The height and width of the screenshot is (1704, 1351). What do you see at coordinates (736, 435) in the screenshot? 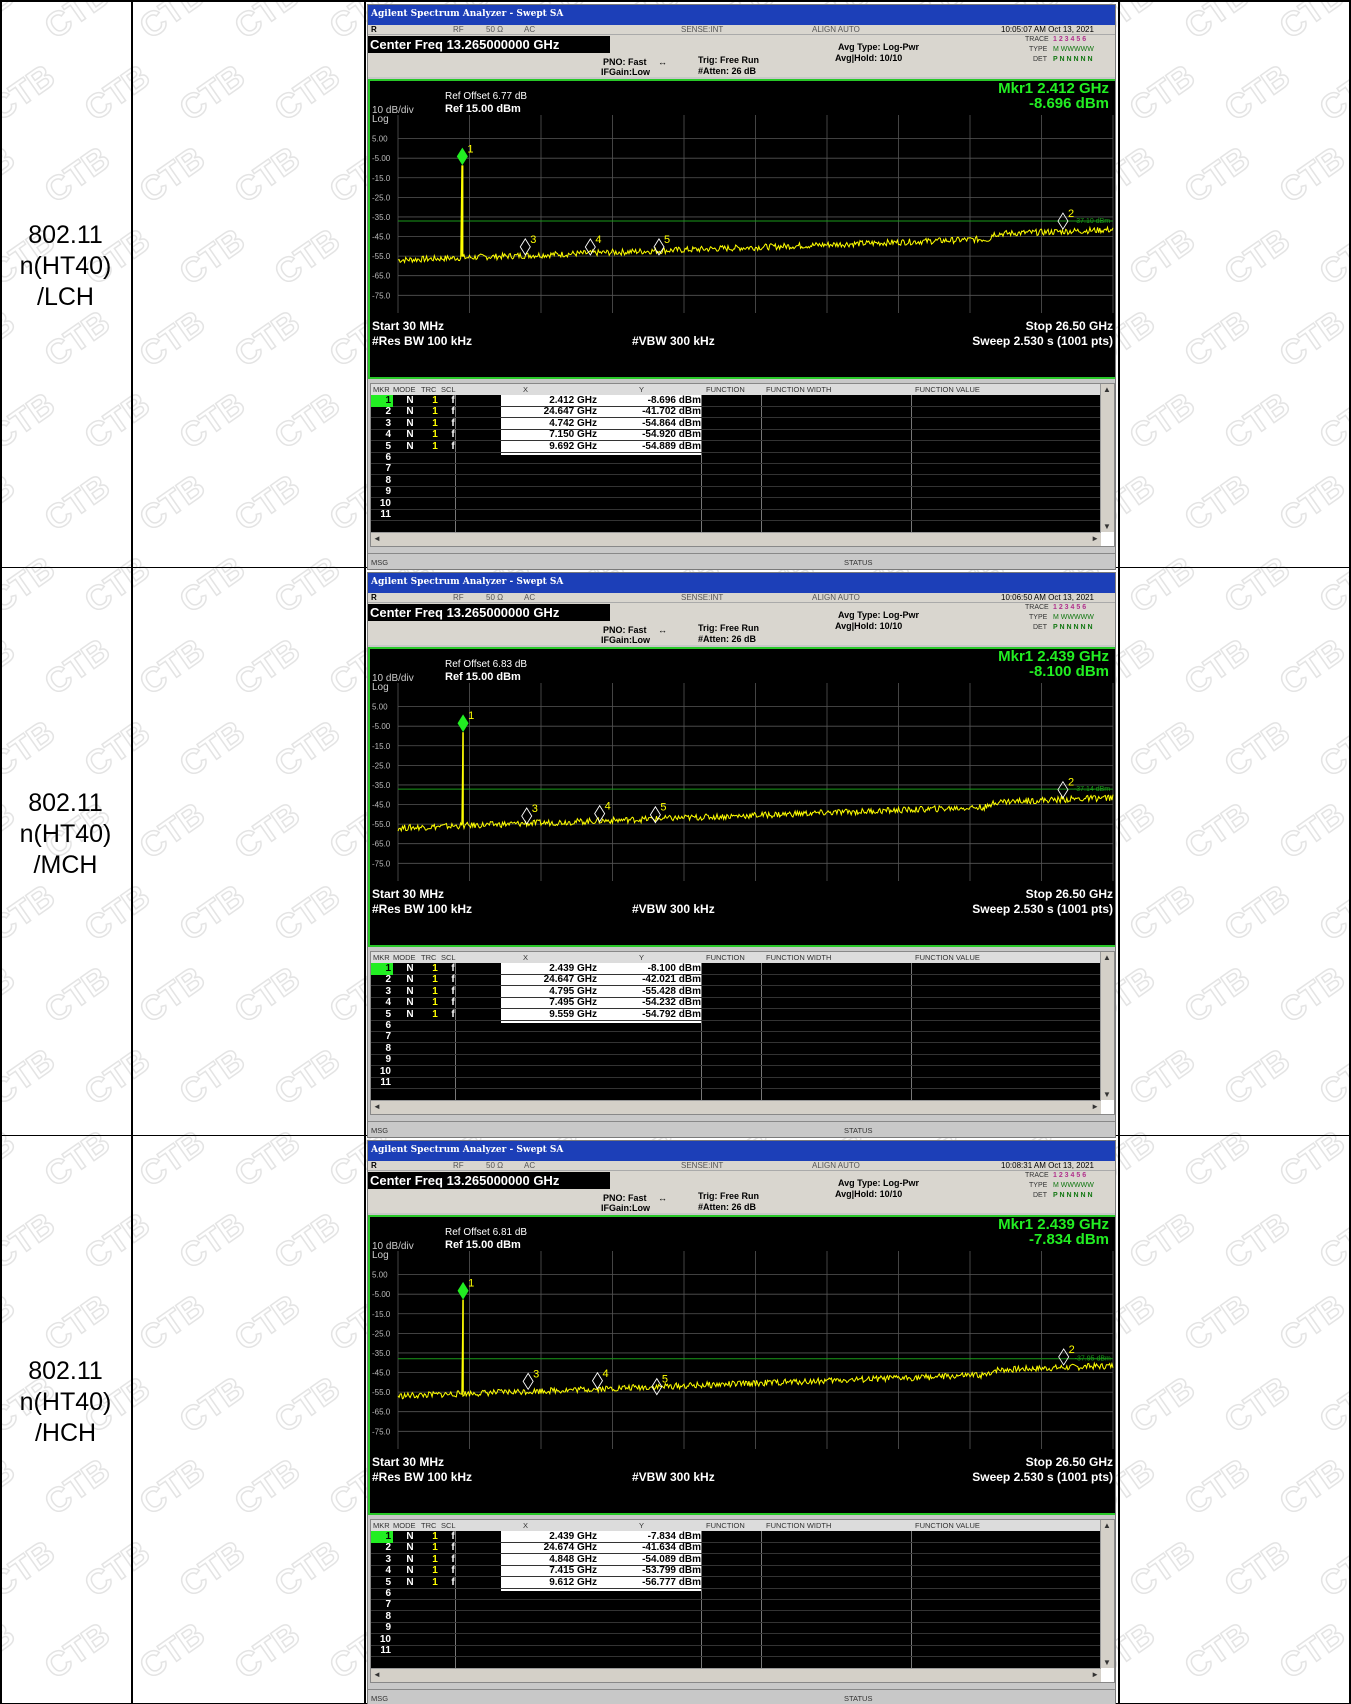
I see `marker-table-row: 4 N 1 f 7.150 GHz -54.920 dBm` at bounding box center [736, 435].